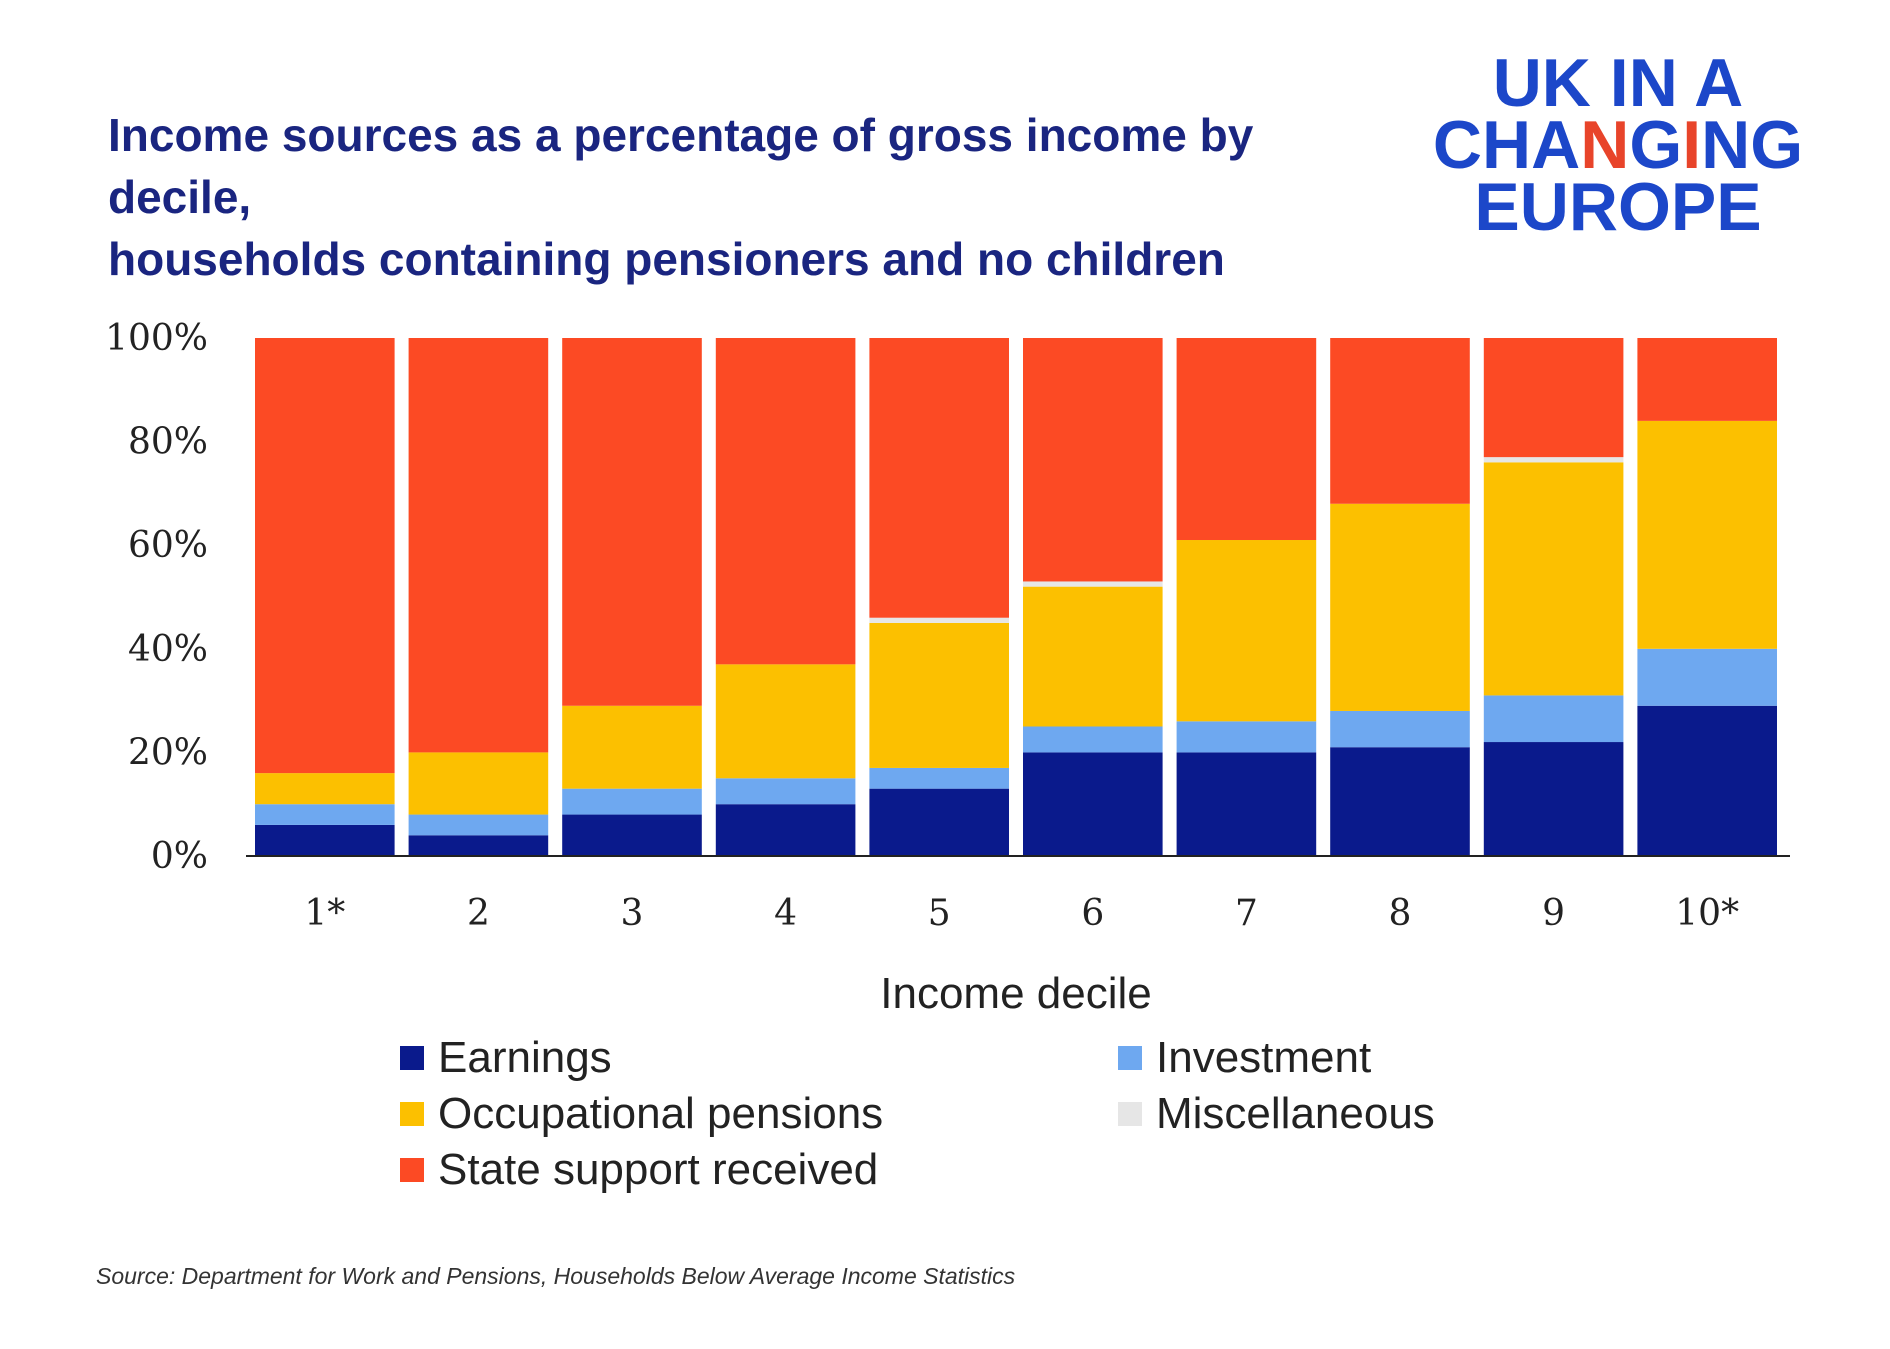 The height and width of the screenshot is (1349, 1890). What do you see at coordinates (1295, 1113) in the screenshot?
I see `legend-label: Miscellaneous` at bounding box center [1295, 1113].